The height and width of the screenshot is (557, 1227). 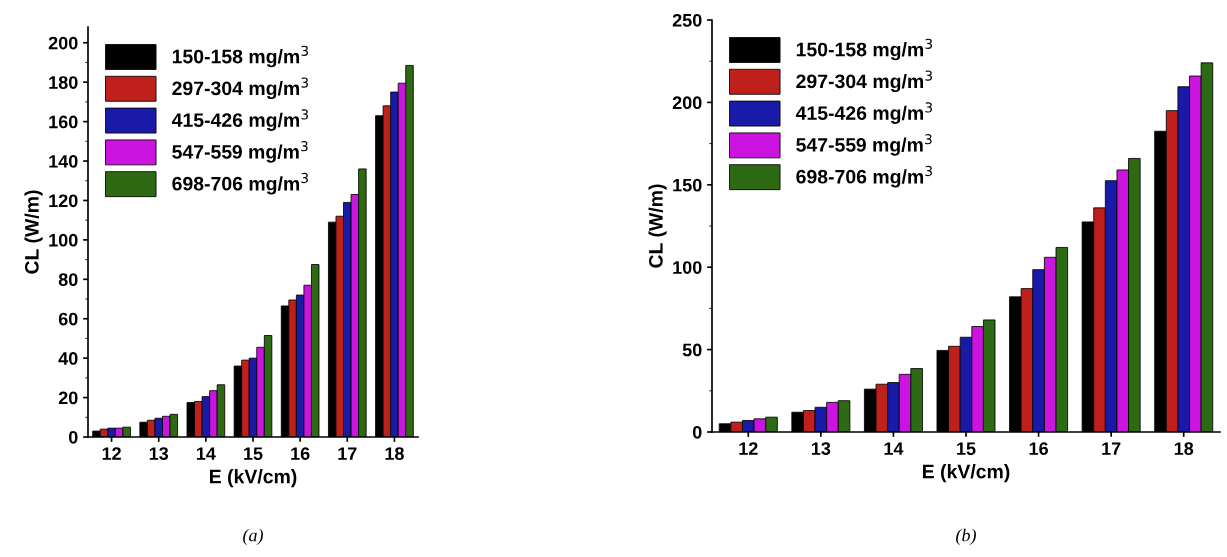 I want to click on y-tick-label: 160, so click(x=63, y=122).